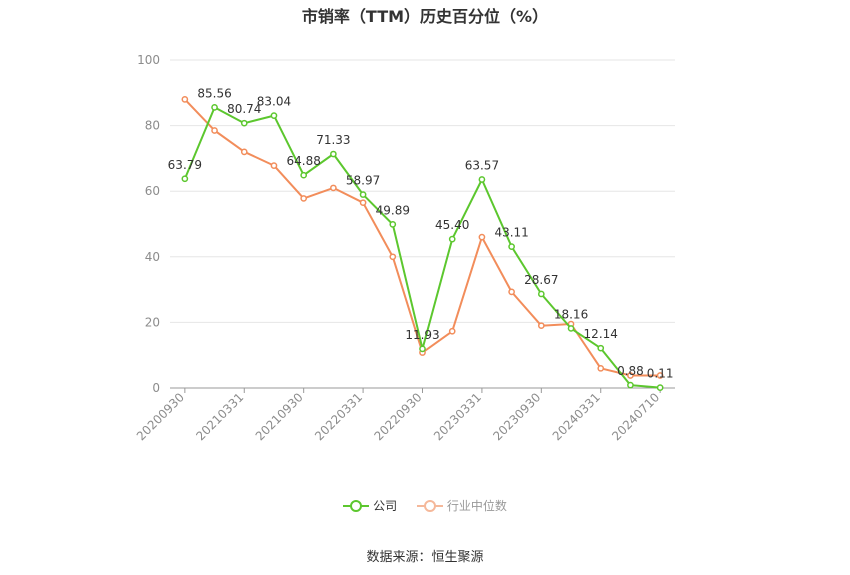  Describe the element at coordinates (214, 93) in the screenshot. I see `data-label: 85.56` at that location.